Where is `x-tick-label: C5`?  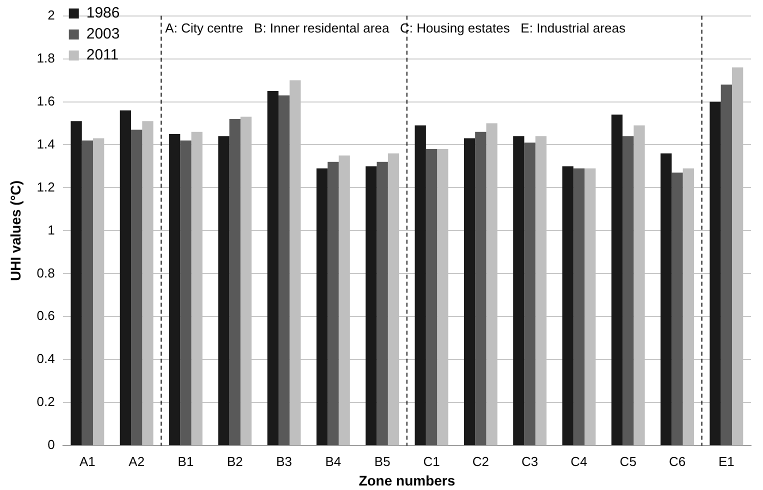
x-tick-label: C5 is located at coordinates (628, 461).